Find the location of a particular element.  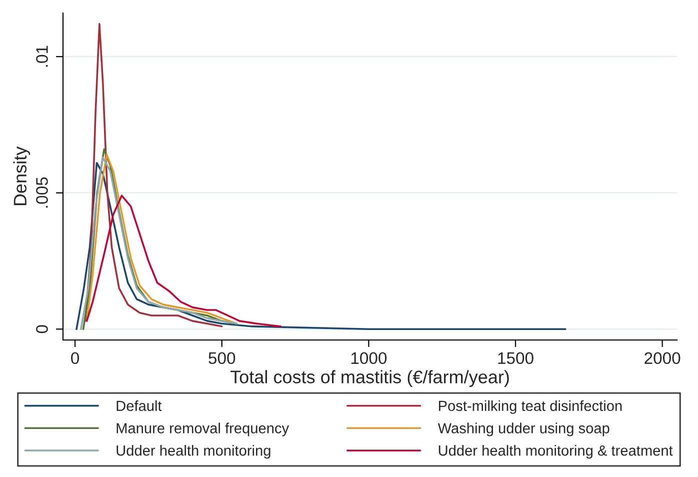

legend-label: Post-milking teat disinfection is located at coordinates (530, 407).